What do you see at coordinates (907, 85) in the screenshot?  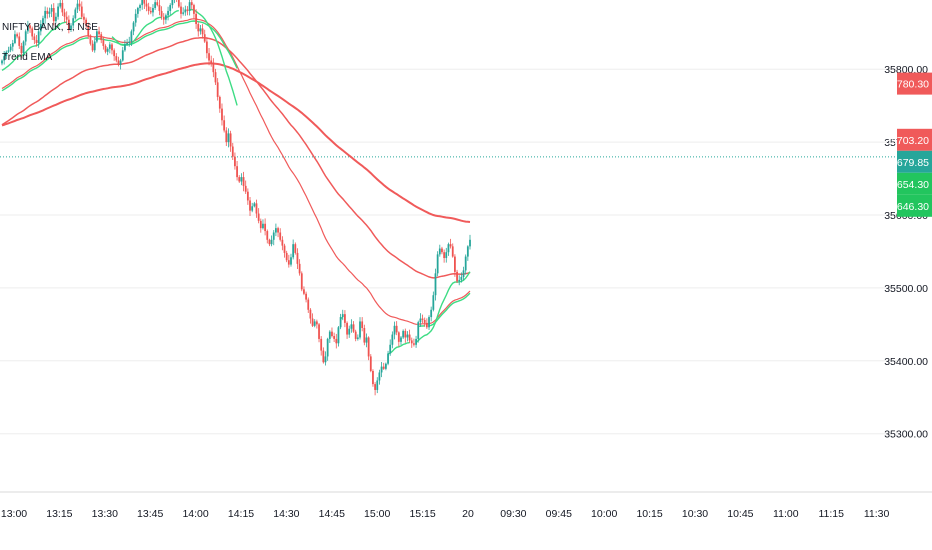 I see `price-badge-label: 35780.30` at bounding box center [907, 85].